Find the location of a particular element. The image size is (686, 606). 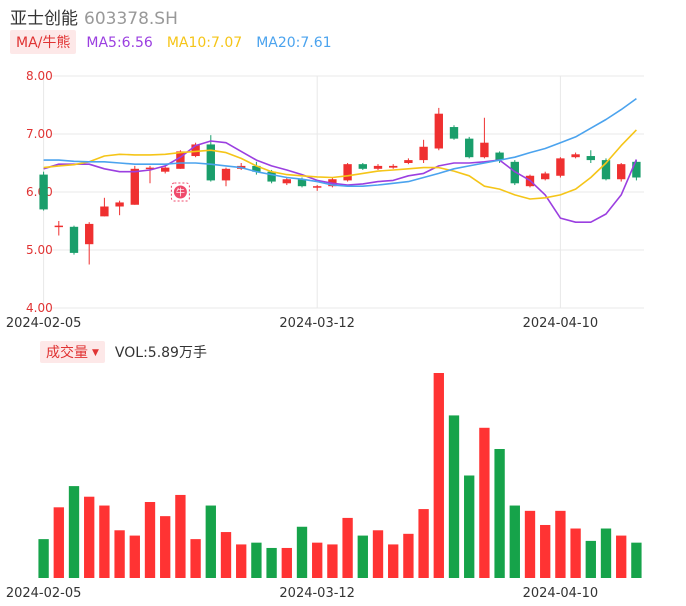

ma-indicator-tab: MA/牛熊 is located at coordinates (43, 42).